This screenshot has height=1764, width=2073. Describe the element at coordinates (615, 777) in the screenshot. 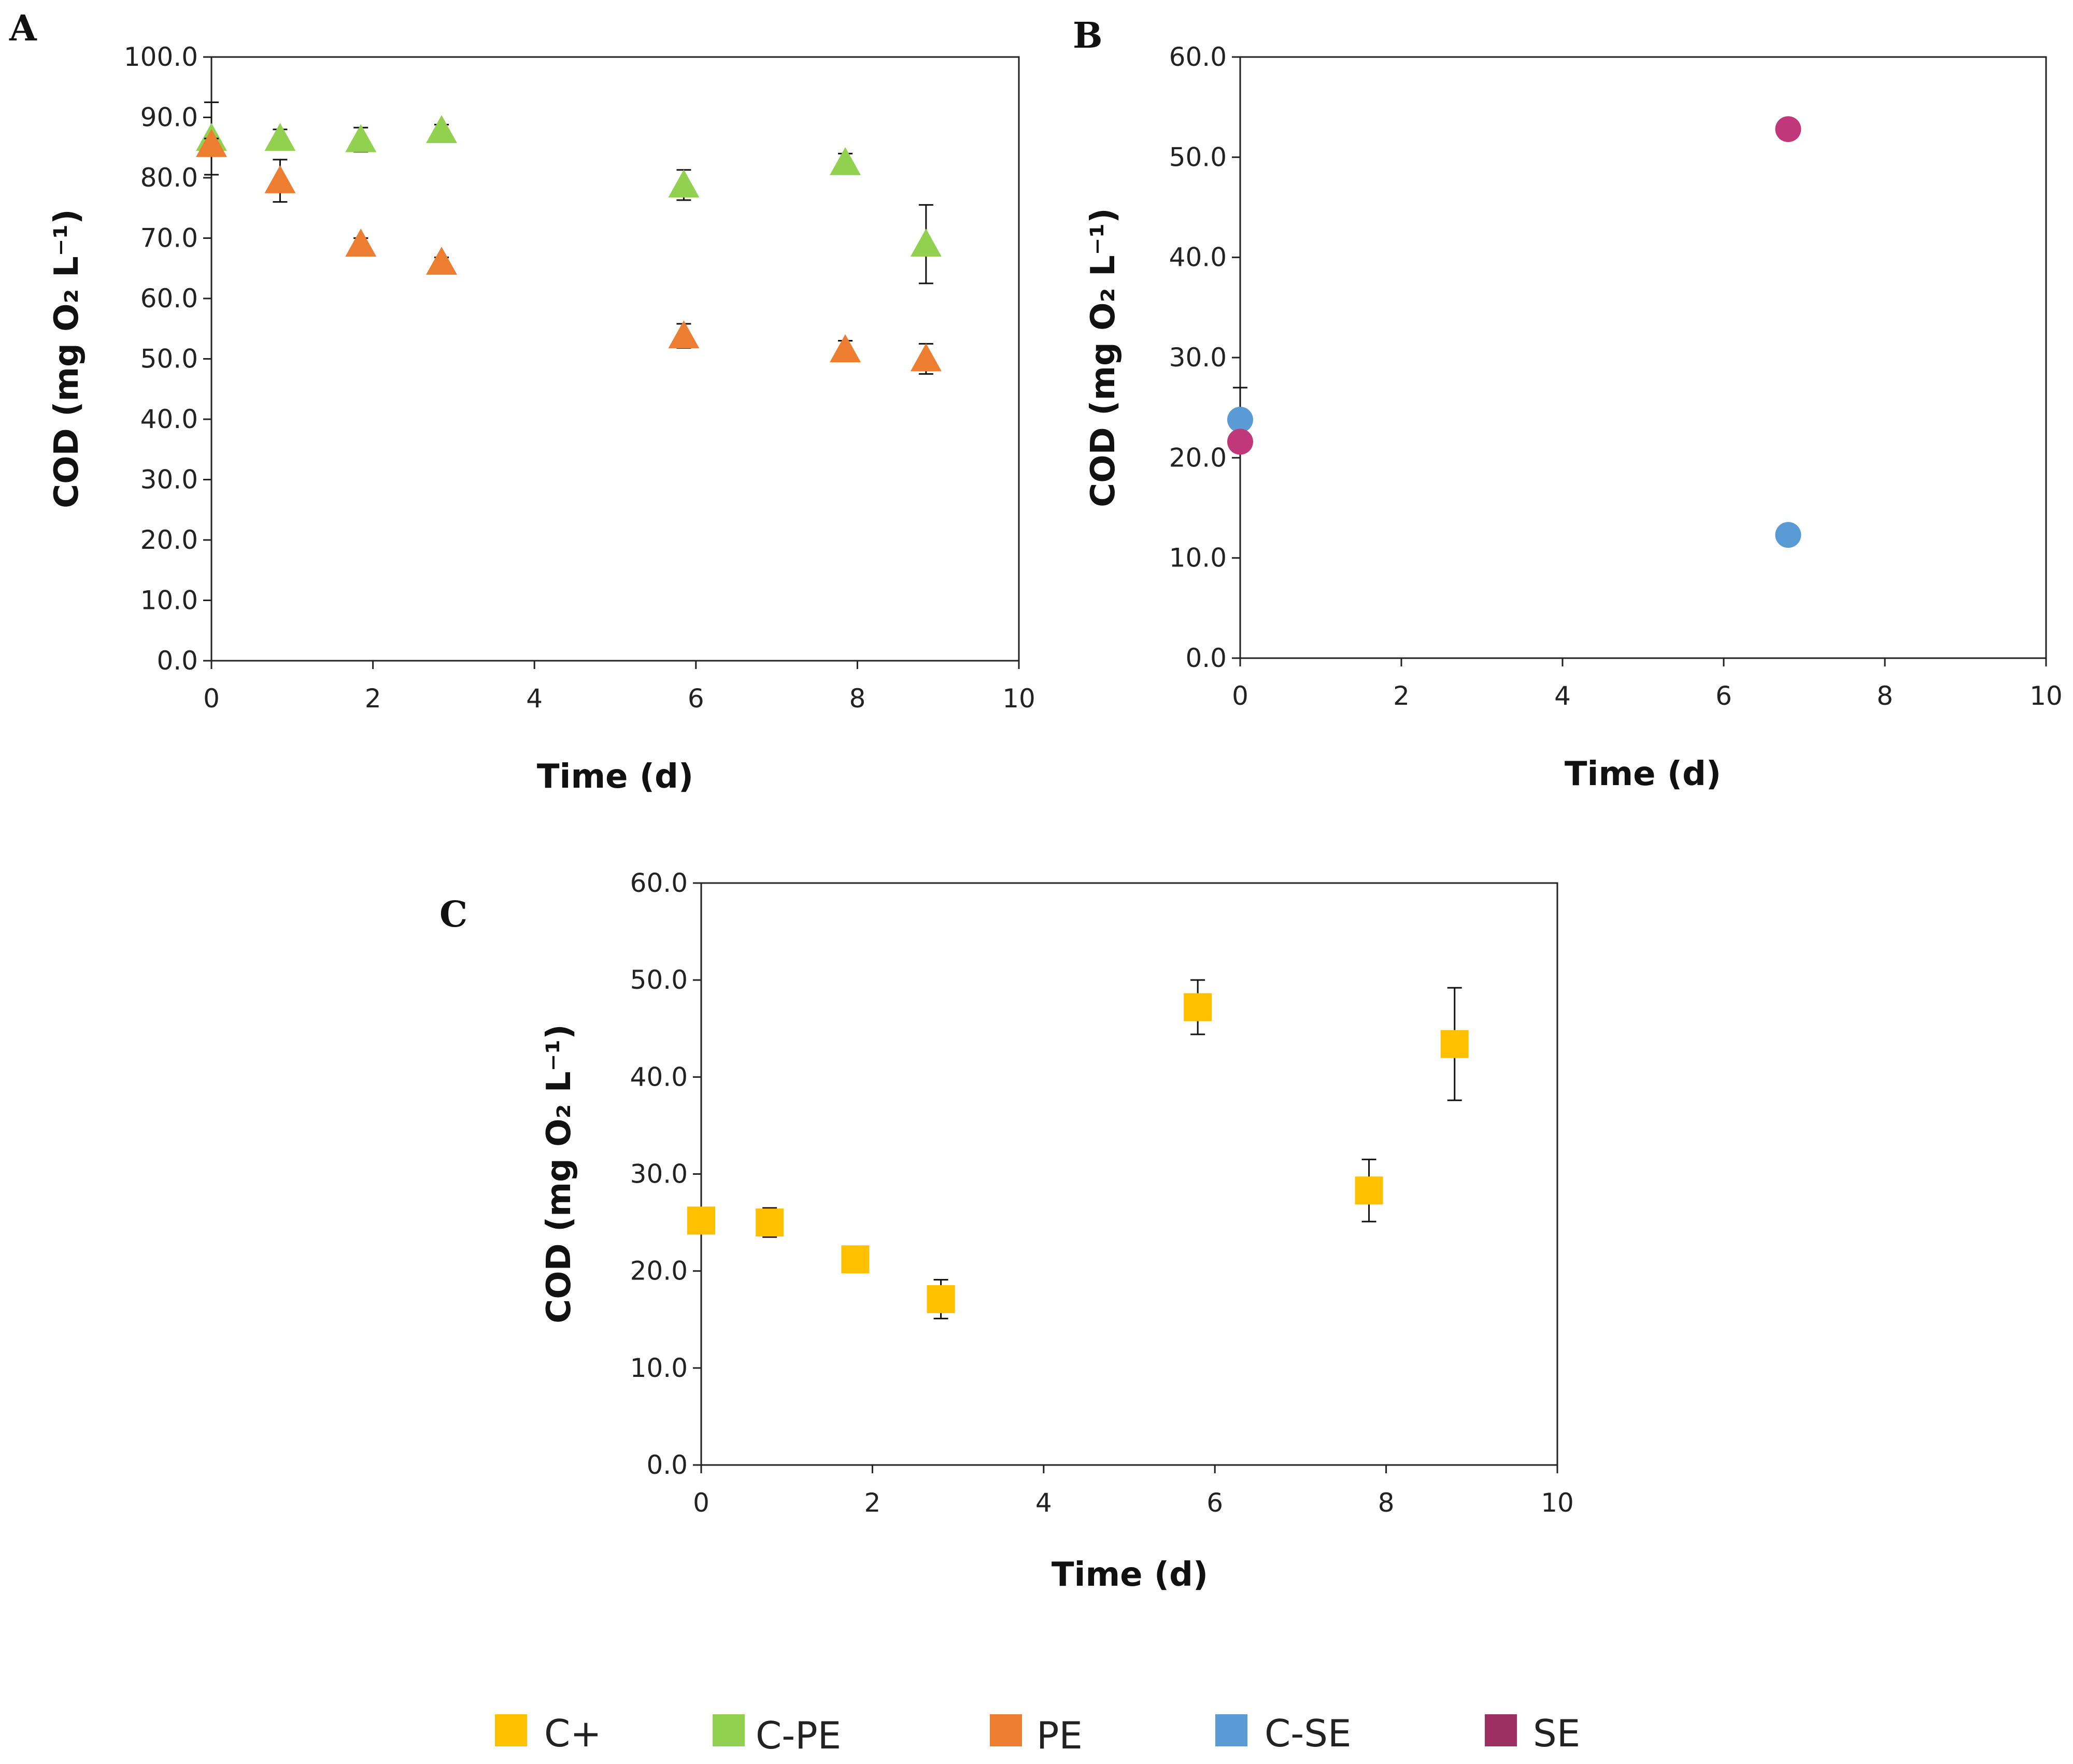

I see `panel-a-xlabel: Time (d)` at that location.